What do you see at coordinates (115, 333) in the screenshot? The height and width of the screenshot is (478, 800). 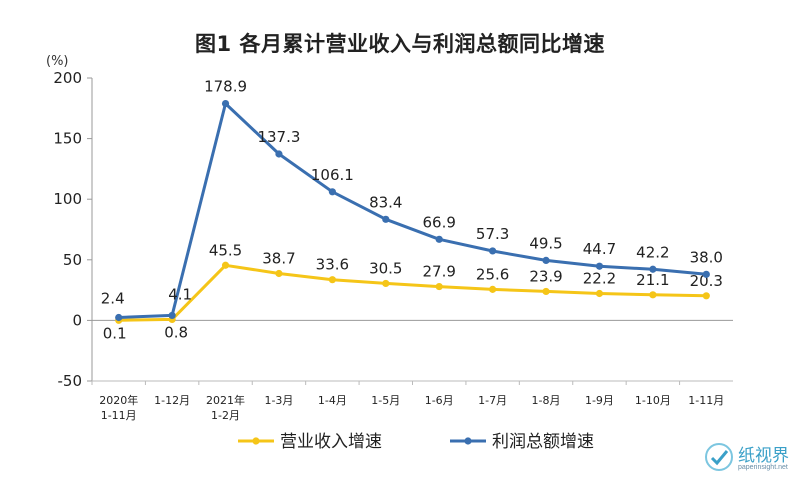 I see `data-label: 0.1` at bounding box center [115, 333].